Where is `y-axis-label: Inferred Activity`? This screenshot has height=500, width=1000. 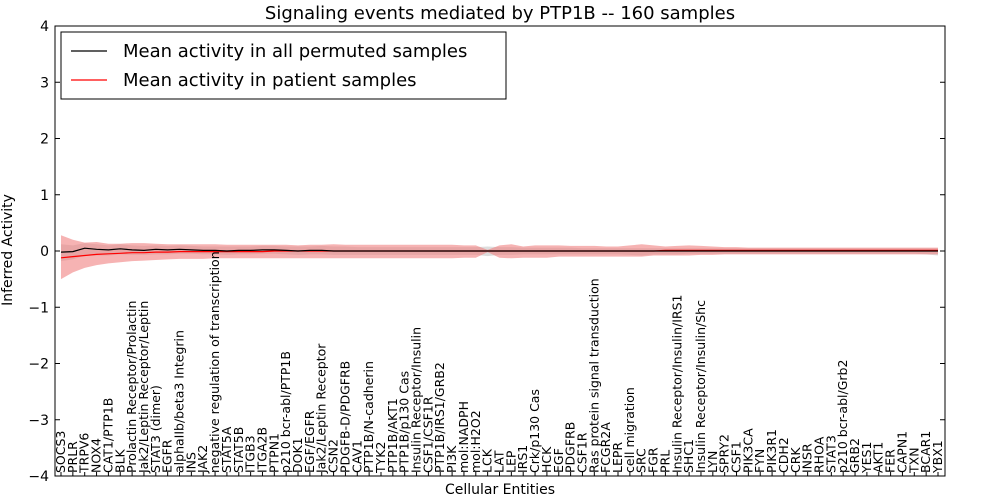
y-axis-label: Inferred Activity is located at coordinates (8, 250).